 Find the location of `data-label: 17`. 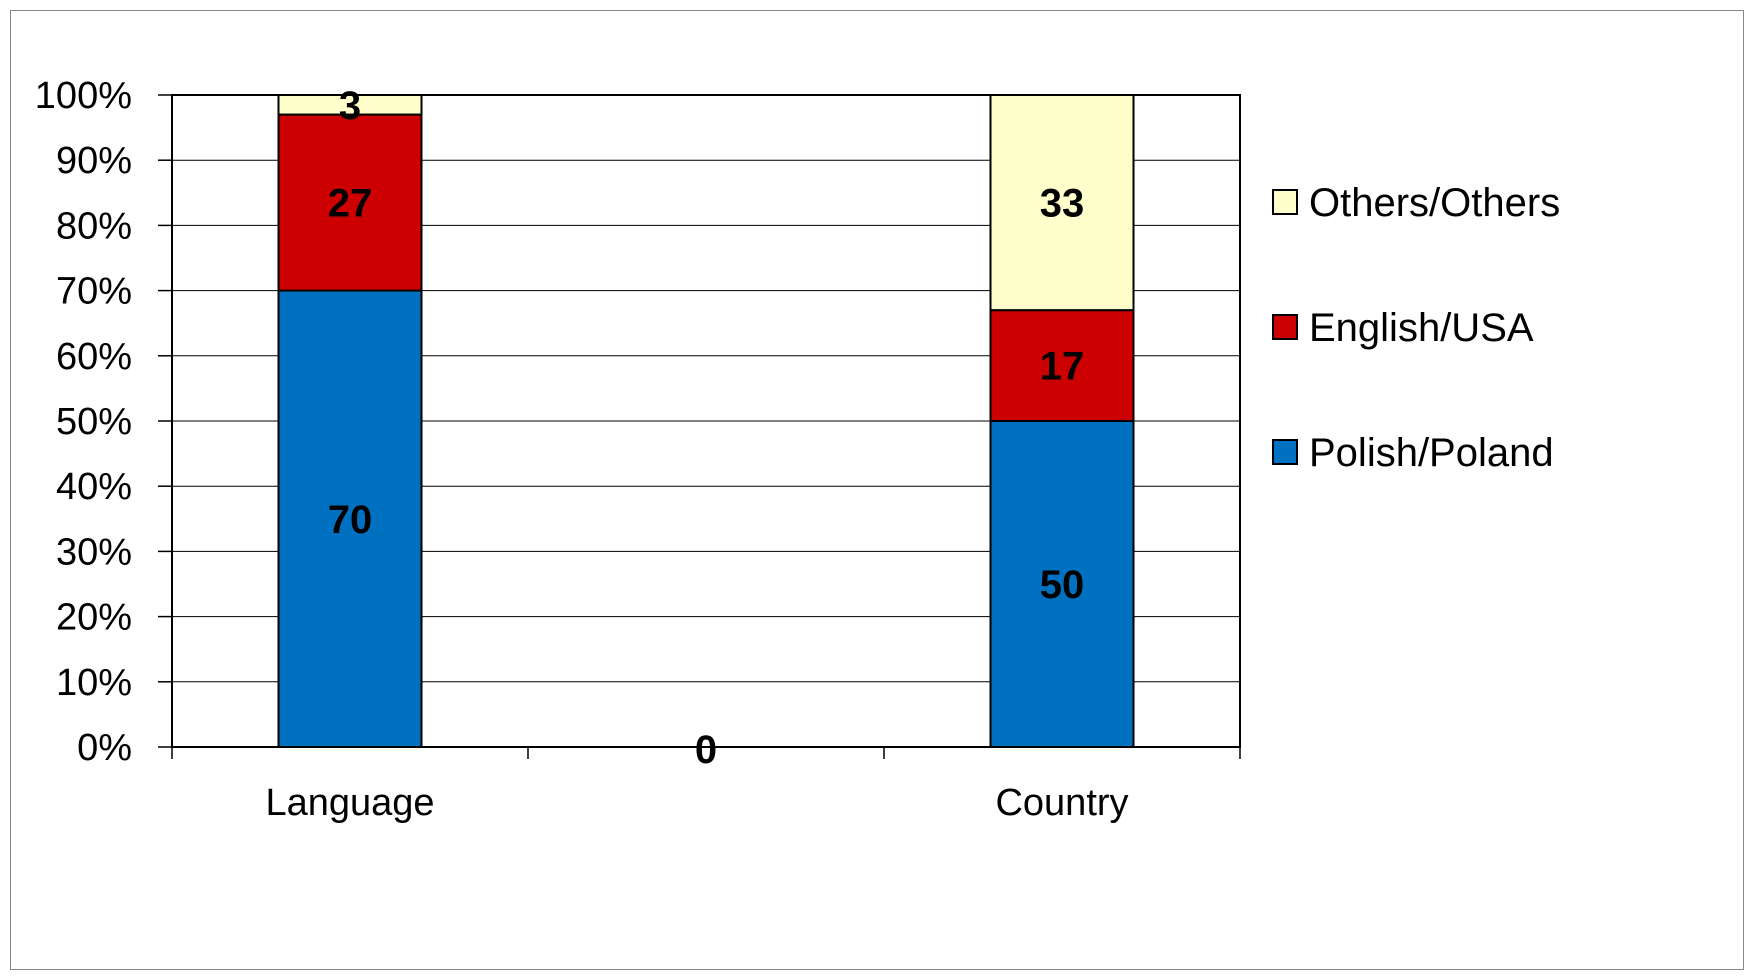

data-label: 17 is located at coordinates (1062, 367).